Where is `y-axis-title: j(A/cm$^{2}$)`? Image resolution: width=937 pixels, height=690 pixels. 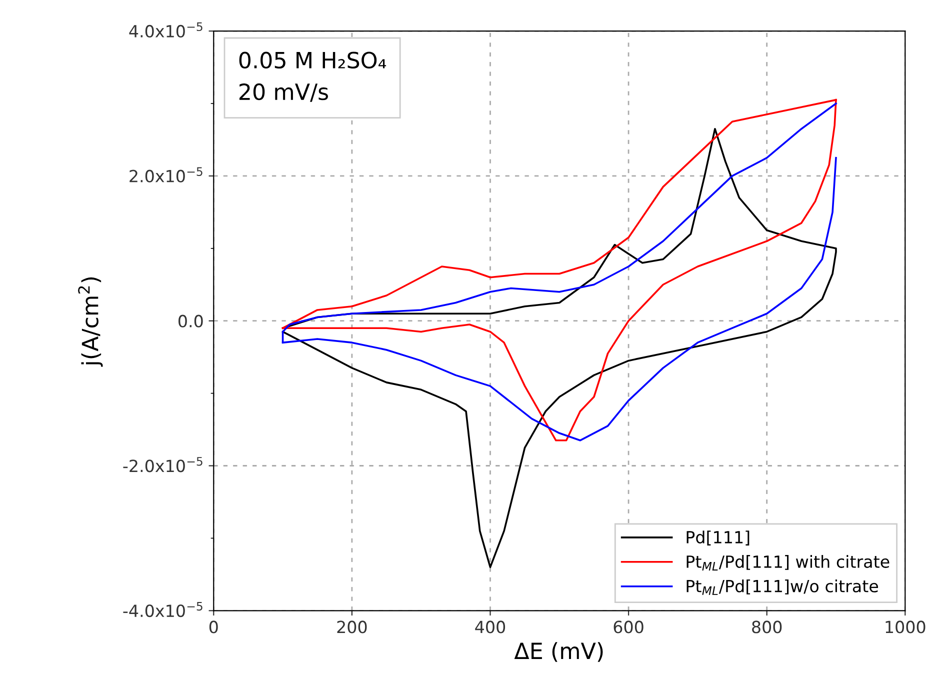
y-axis-title: j(A/cm$^{2}$) is located at coordinates (90, 322).